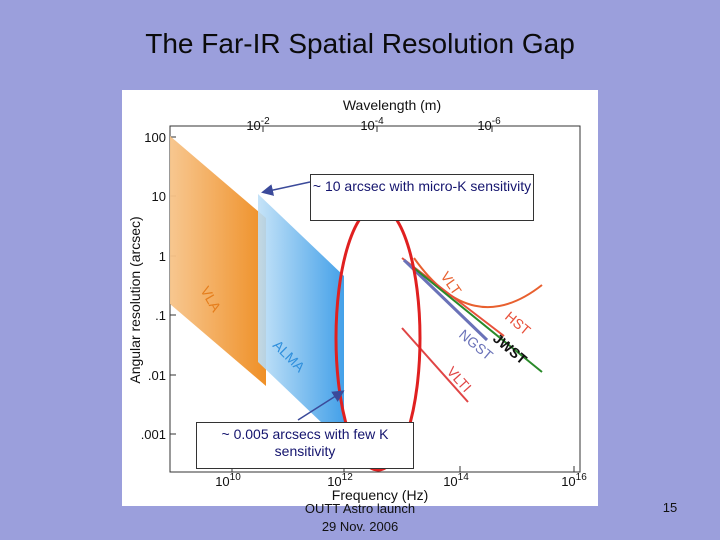 This screenshot has width=720, height=540. I want to click on svg-text: 10⁻⁴, so click(372, 124).